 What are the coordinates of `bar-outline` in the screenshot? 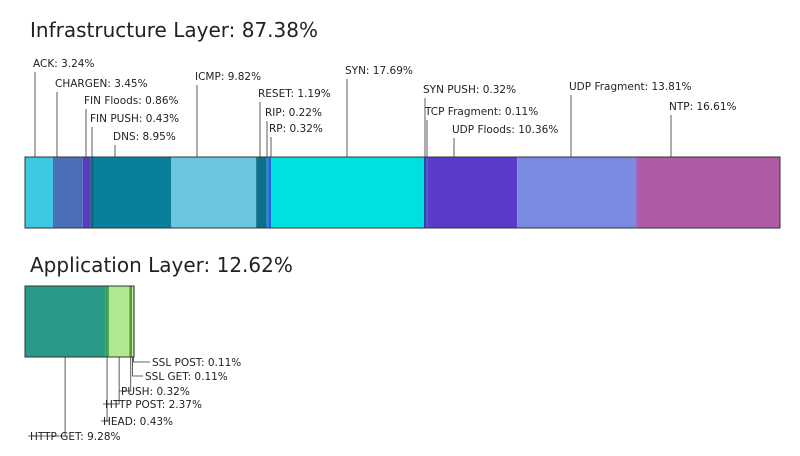 It's located at (79, 321).